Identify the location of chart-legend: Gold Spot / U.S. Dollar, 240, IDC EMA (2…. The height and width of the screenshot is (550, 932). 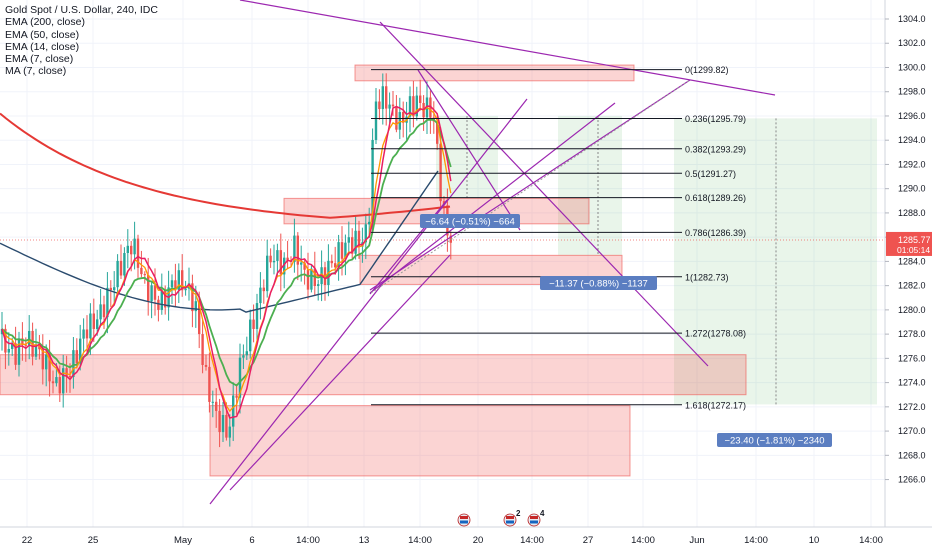
(81, 41).